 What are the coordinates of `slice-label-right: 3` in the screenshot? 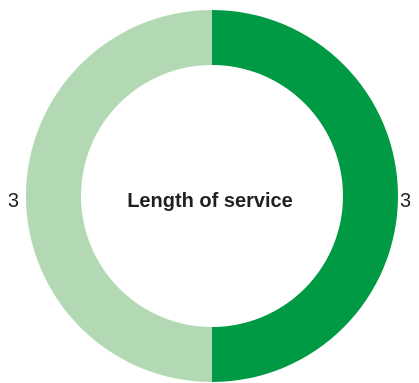 It's located at (405, 201).